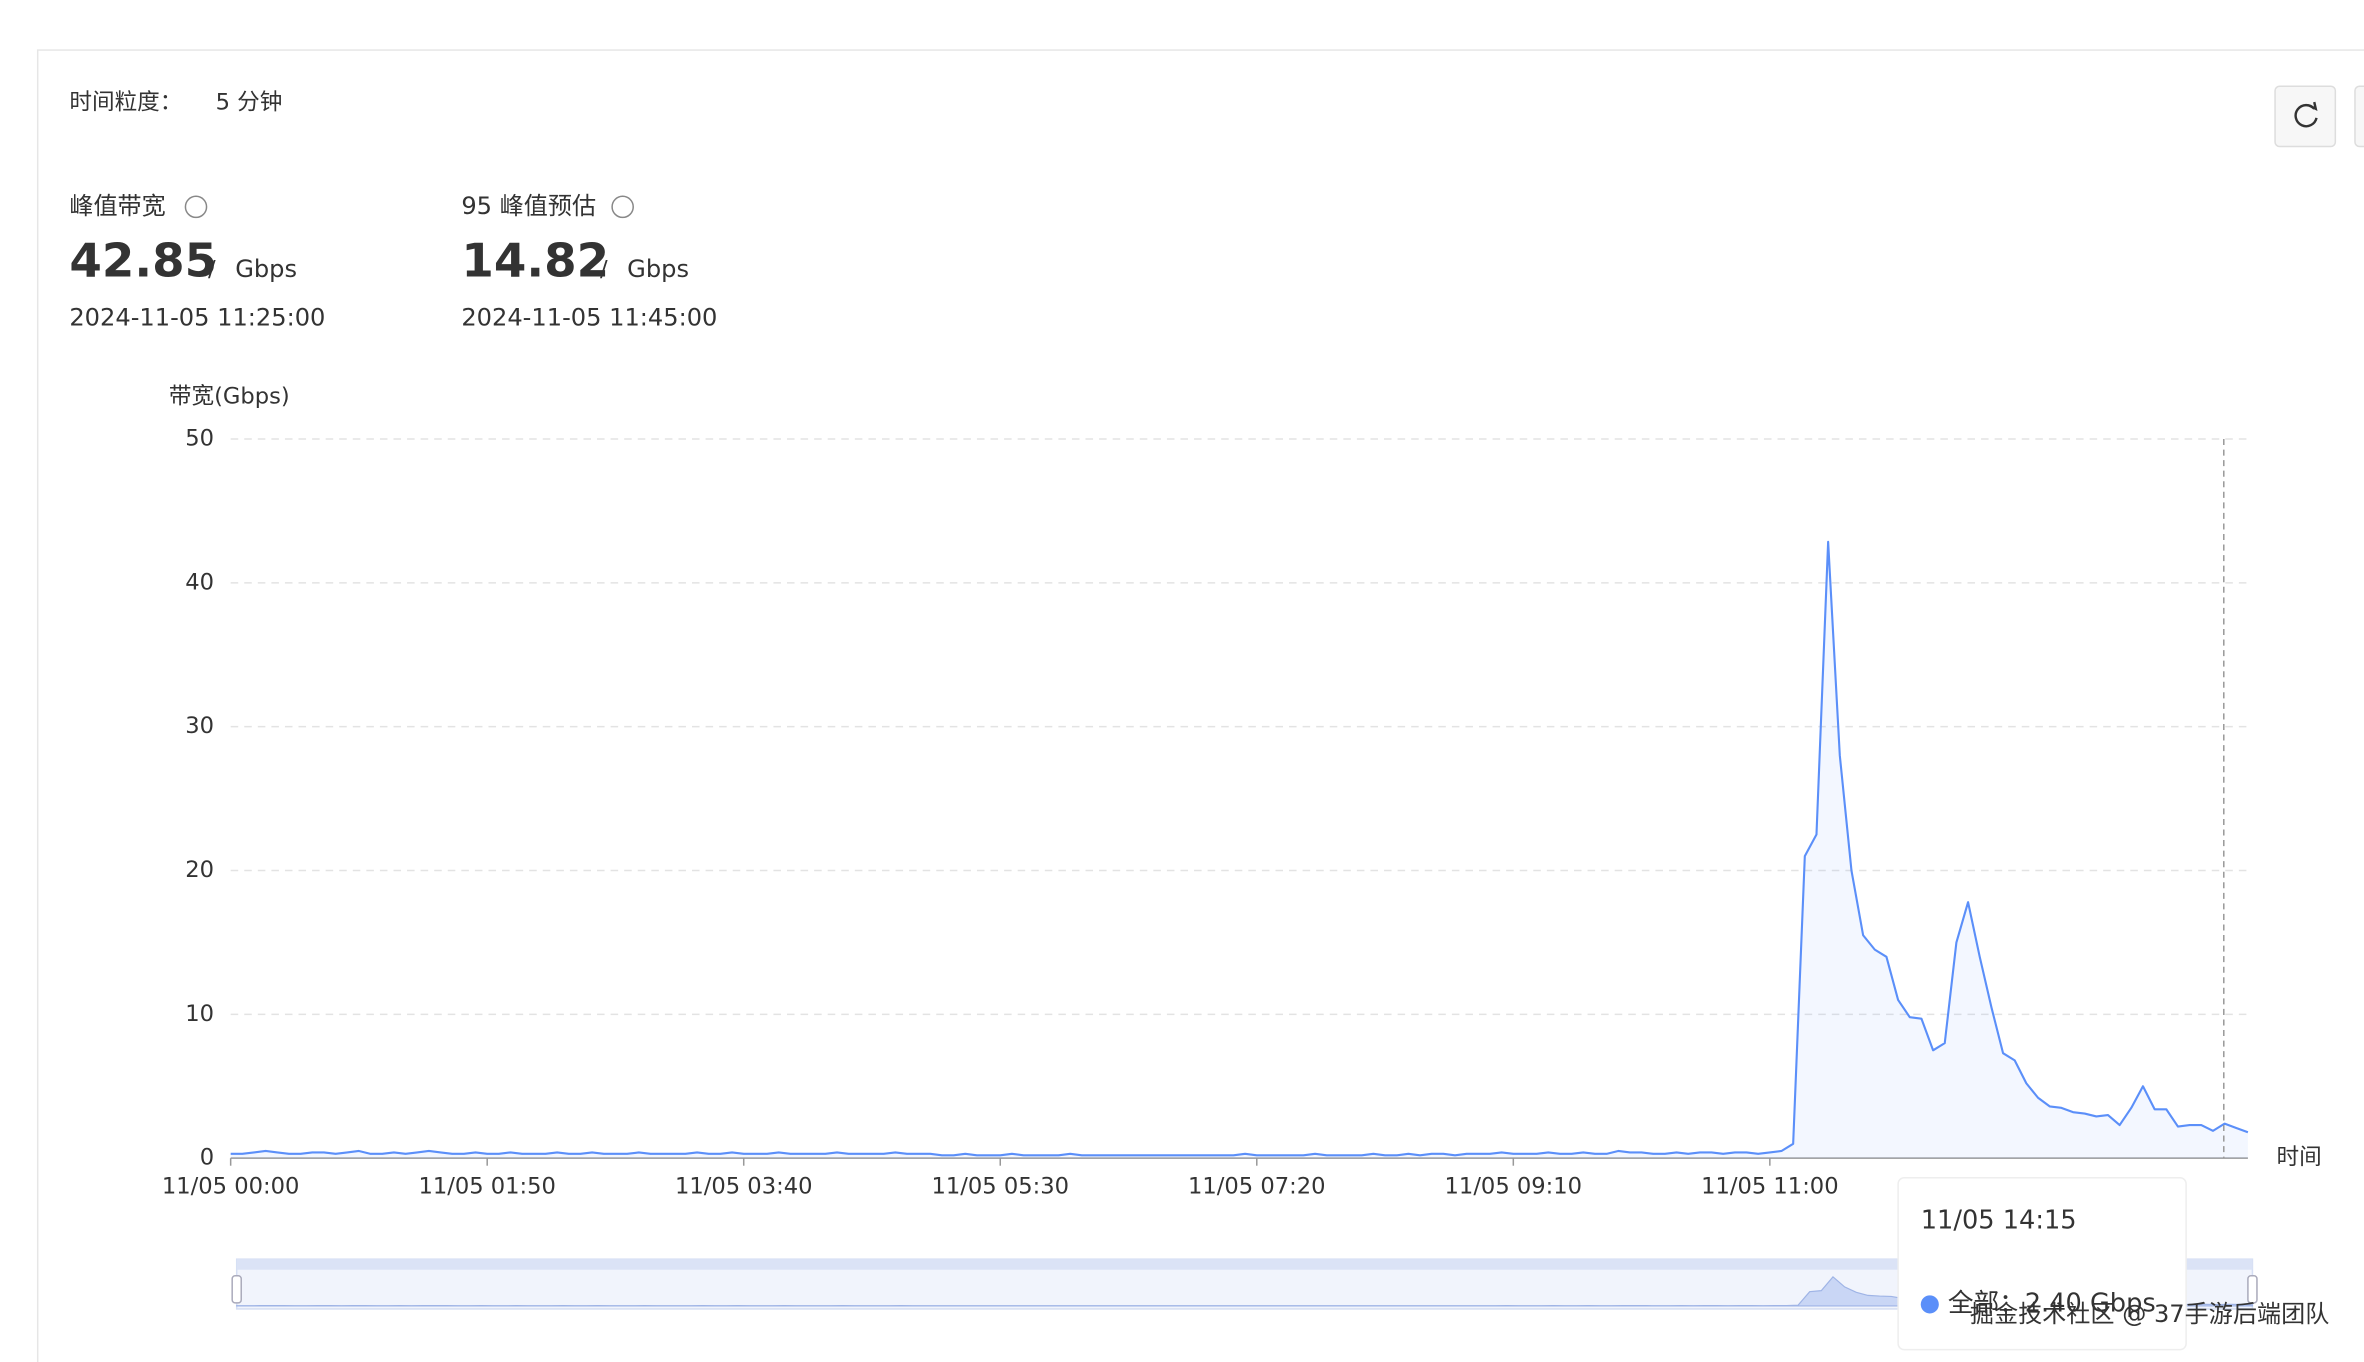 The height and width of the screenshot is (1362, 2364). What do you see at coordinates (143, 262) in the screenshot?
I see `stat-value: 42.85` at bounding box center [143, 262].